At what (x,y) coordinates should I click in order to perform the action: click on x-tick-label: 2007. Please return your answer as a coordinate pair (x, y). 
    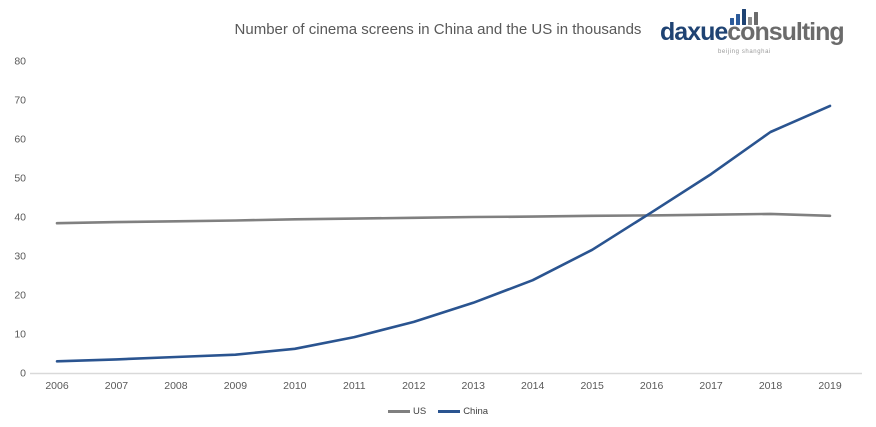
    Looking at the image, I should click on (117, 386).